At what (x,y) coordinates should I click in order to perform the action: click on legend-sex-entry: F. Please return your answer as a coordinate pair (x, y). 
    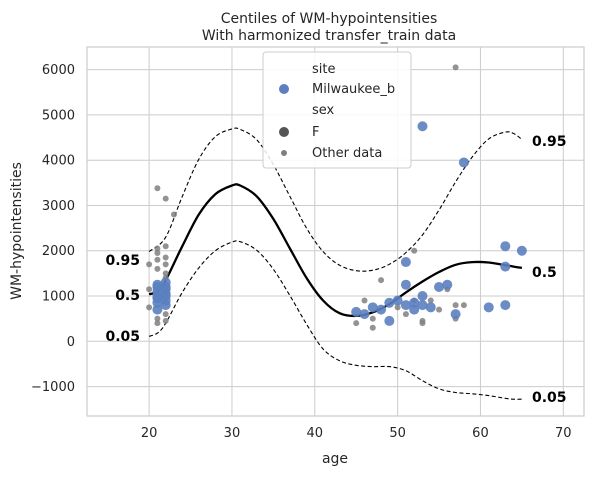
    Looking at the image, I should click on (315, 132).